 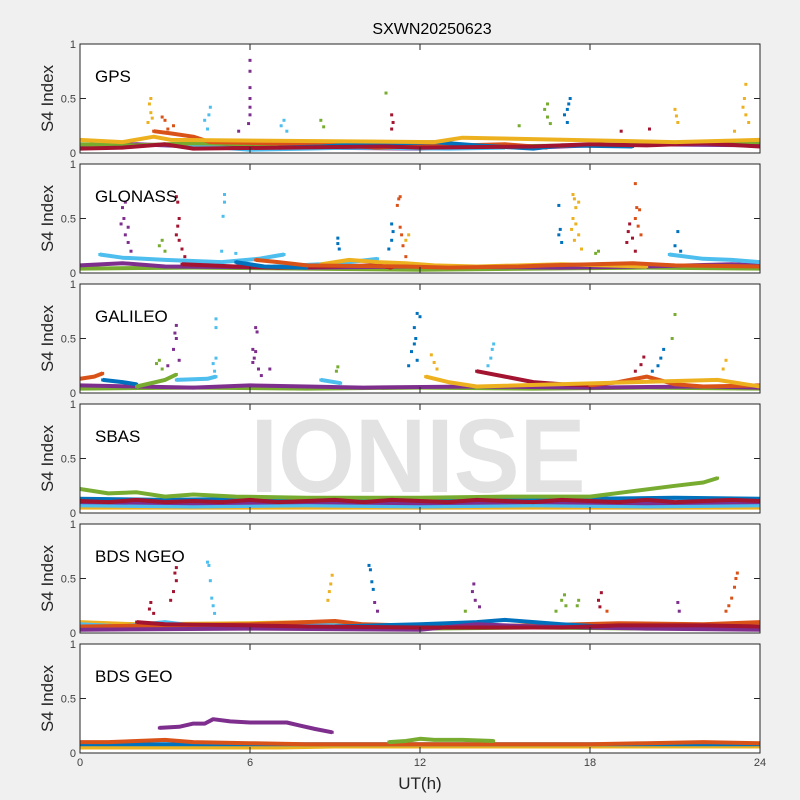 What do you see at coordinates (80, 763) in the screenshot?
I see `x-tick-label: 0` at bounding box center [80, 763].